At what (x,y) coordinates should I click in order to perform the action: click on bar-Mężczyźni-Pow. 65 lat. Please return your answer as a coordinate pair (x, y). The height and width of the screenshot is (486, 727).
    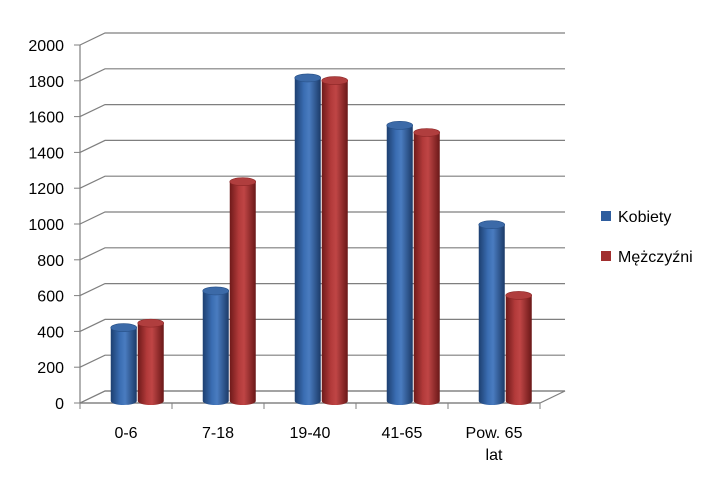
    Looking at the image, I should click on (519, 348).